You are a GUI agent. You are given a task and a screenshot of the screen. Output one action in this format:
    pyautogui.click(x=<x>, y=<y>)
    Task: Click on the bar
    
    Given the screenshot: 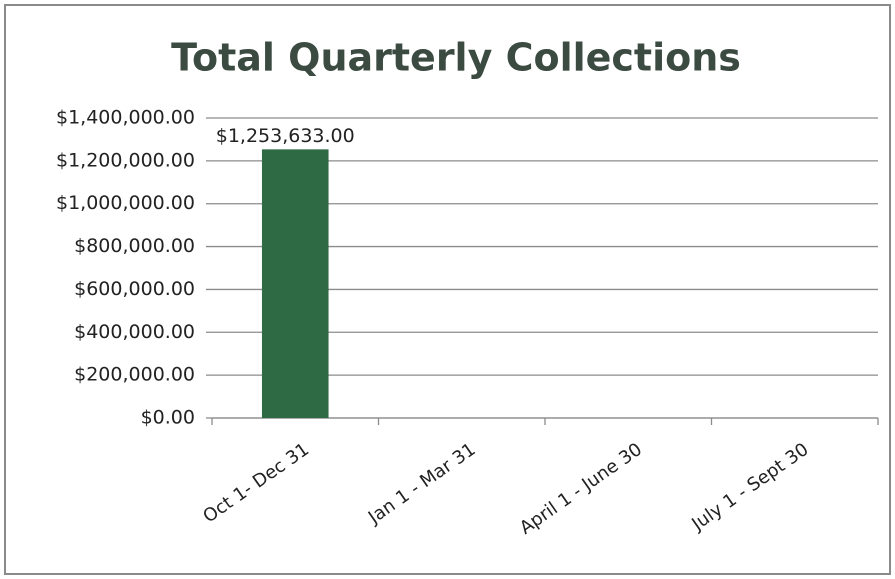 What is the action you would take?
    pyautogui.click(x=295, y=283)
    